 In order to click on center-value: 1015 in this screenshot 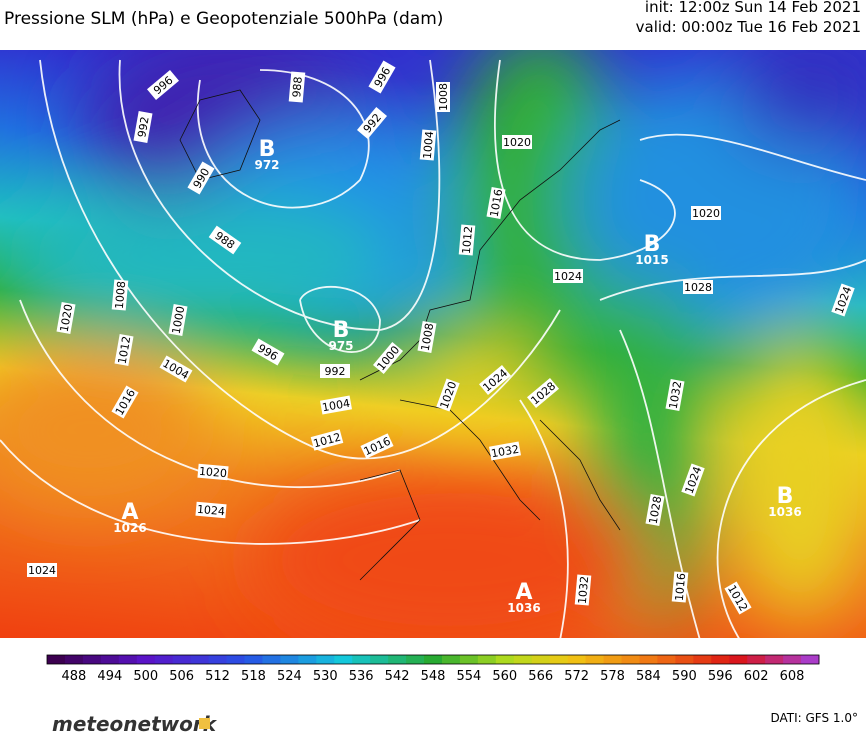, I will do `click(651, 260)`.